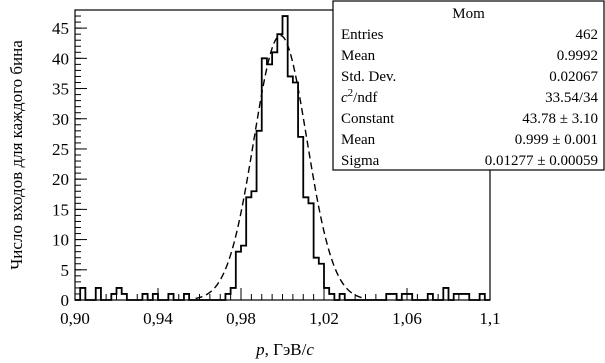  Describe the element at coordinates (407, 318) in the screenshot. I see `x-tick-label: 1,06` at that location.